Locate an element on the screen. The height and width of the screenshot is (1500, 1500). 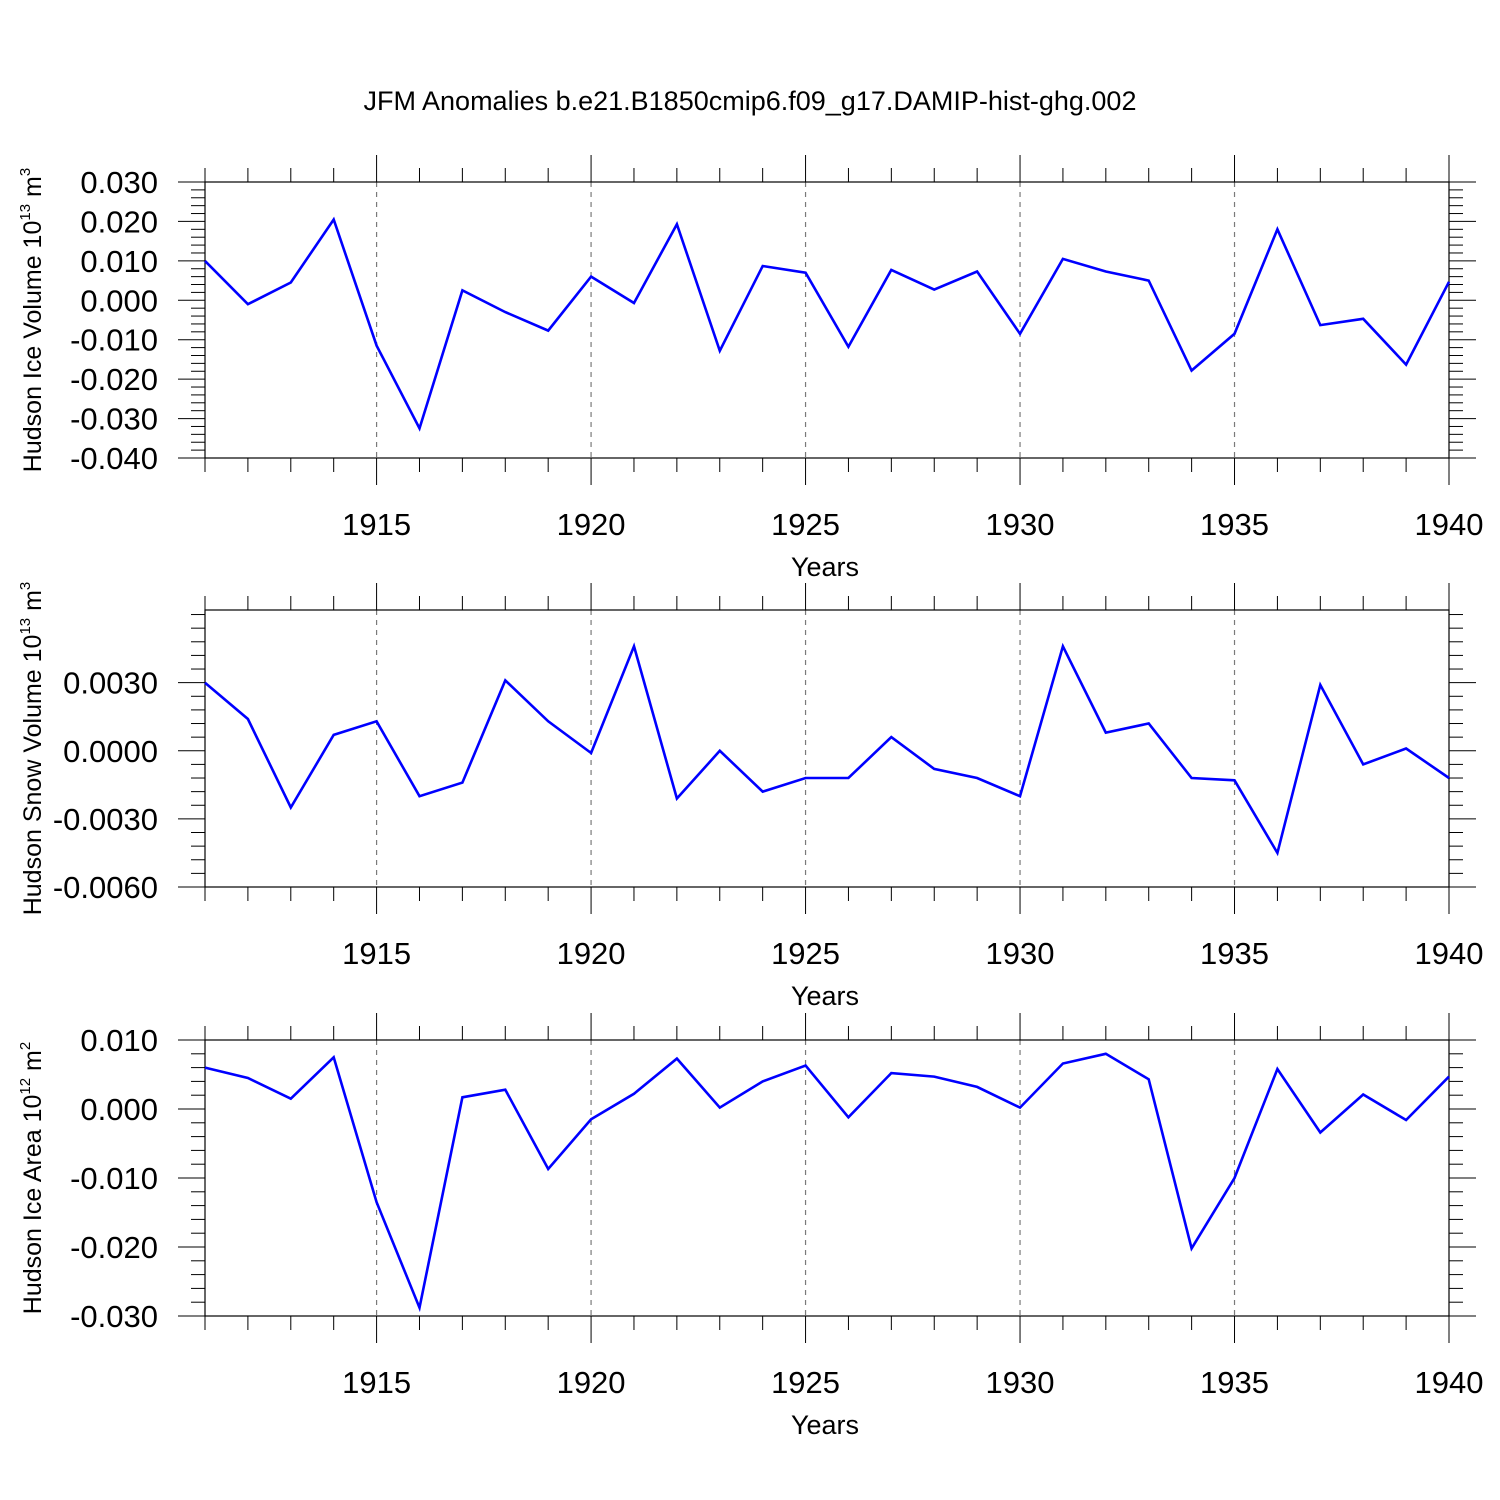
y-axis-label: Hudson Ice Area 1012 m2 is located at coordinates (32, 1178).